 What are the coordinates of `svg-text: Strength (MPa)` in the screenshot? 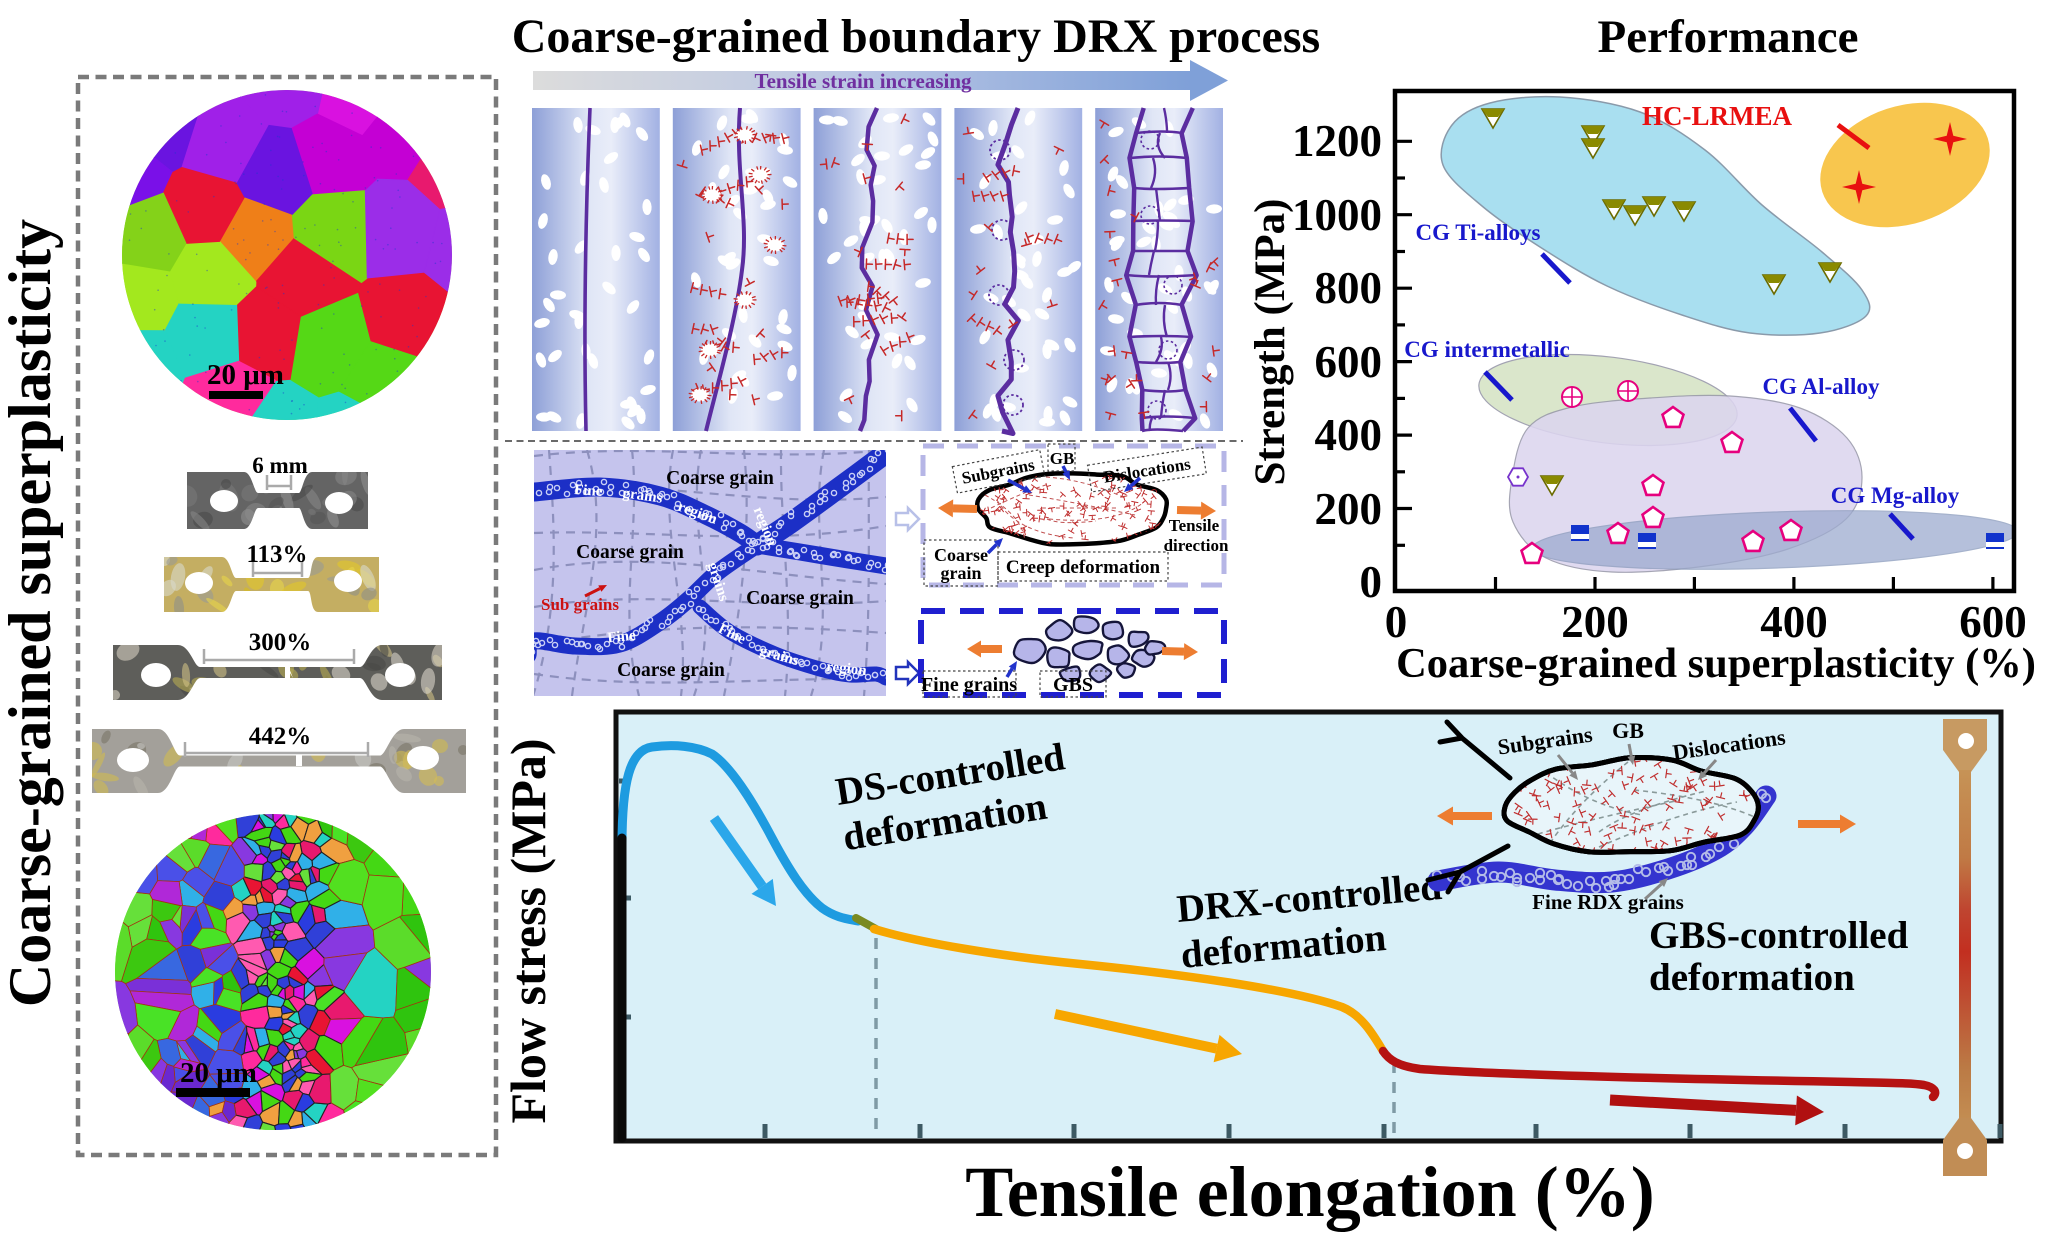 It's located at (1270, 341).